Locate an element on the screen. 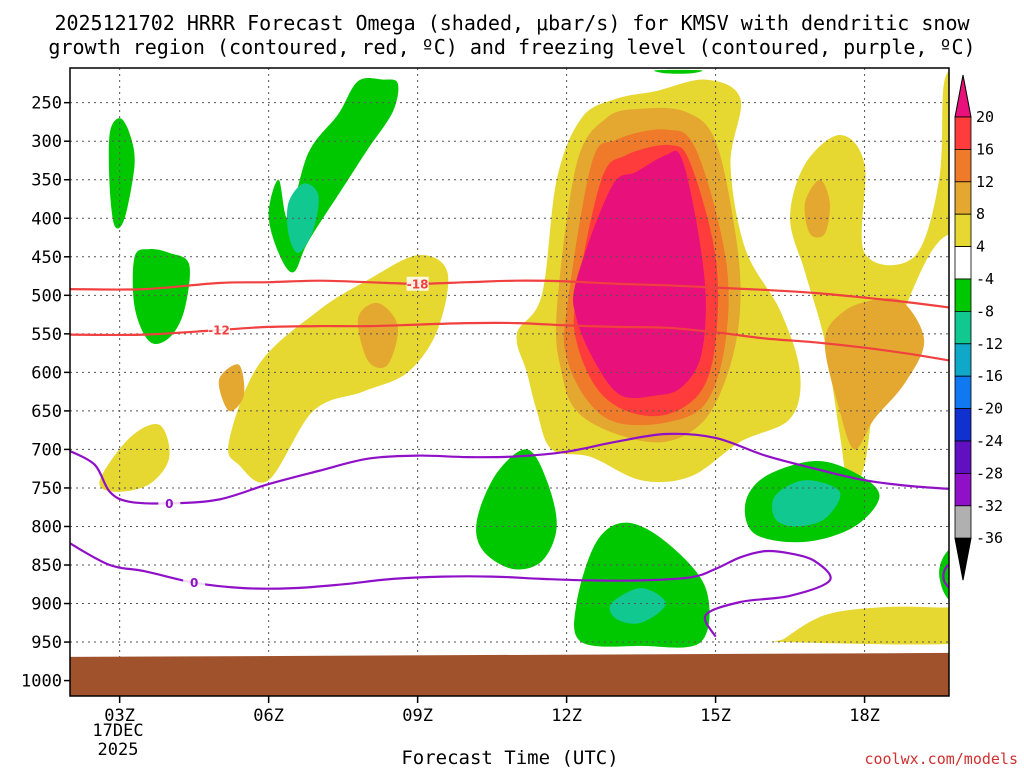  omega-teal-upper is located at coordinates (302, 218).